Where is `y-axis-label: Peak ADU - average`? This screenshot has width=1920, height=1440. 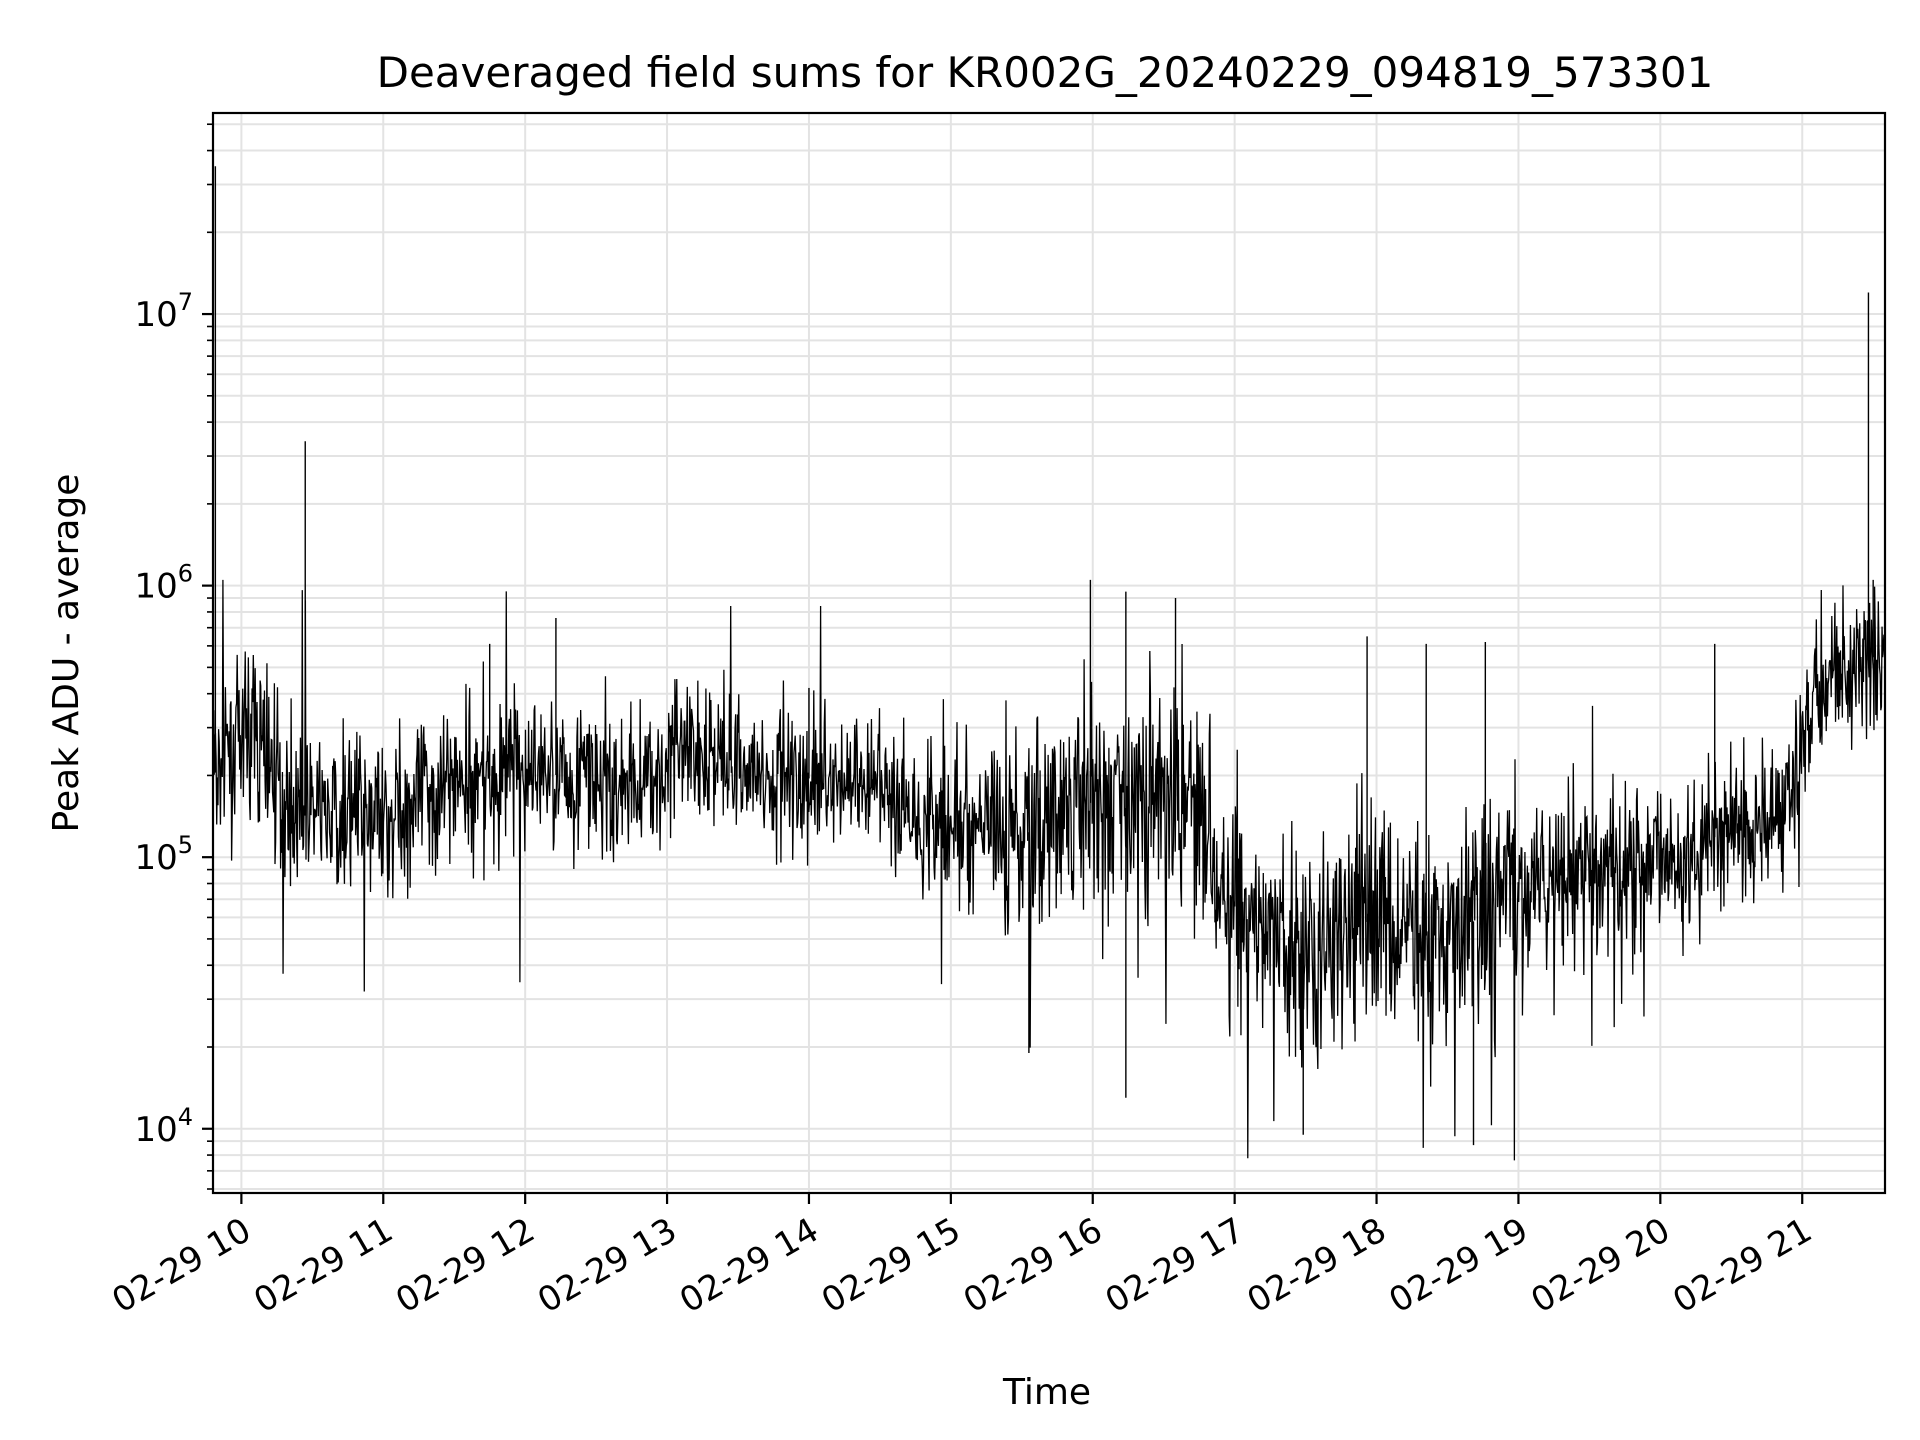 y-axis-label: Peak ADU - average is located at coordinates (66, 653).